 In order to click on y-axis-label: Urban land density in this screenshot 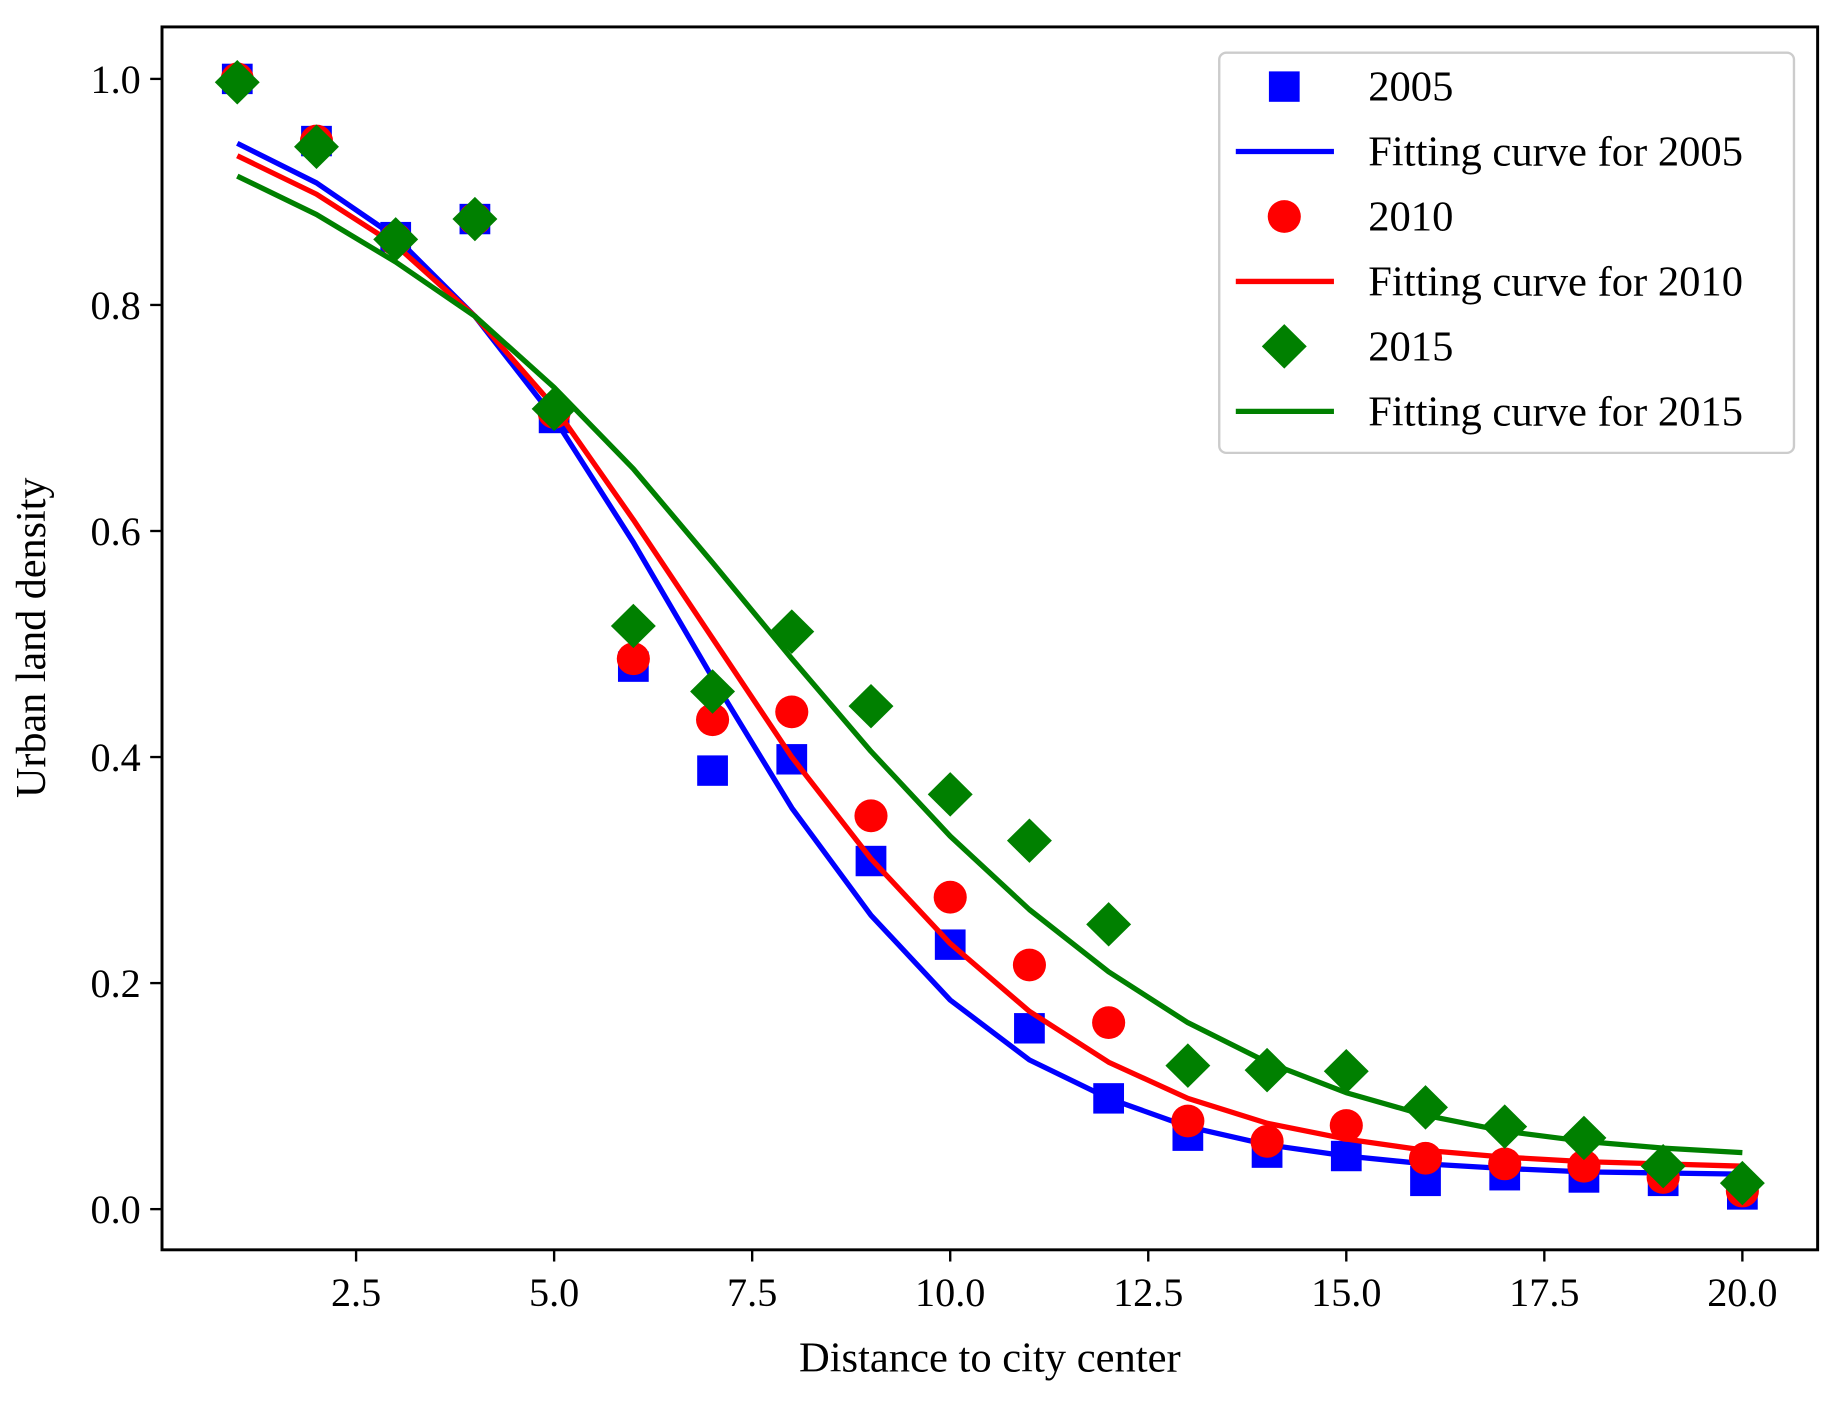, I will do `click(31, 638)`.